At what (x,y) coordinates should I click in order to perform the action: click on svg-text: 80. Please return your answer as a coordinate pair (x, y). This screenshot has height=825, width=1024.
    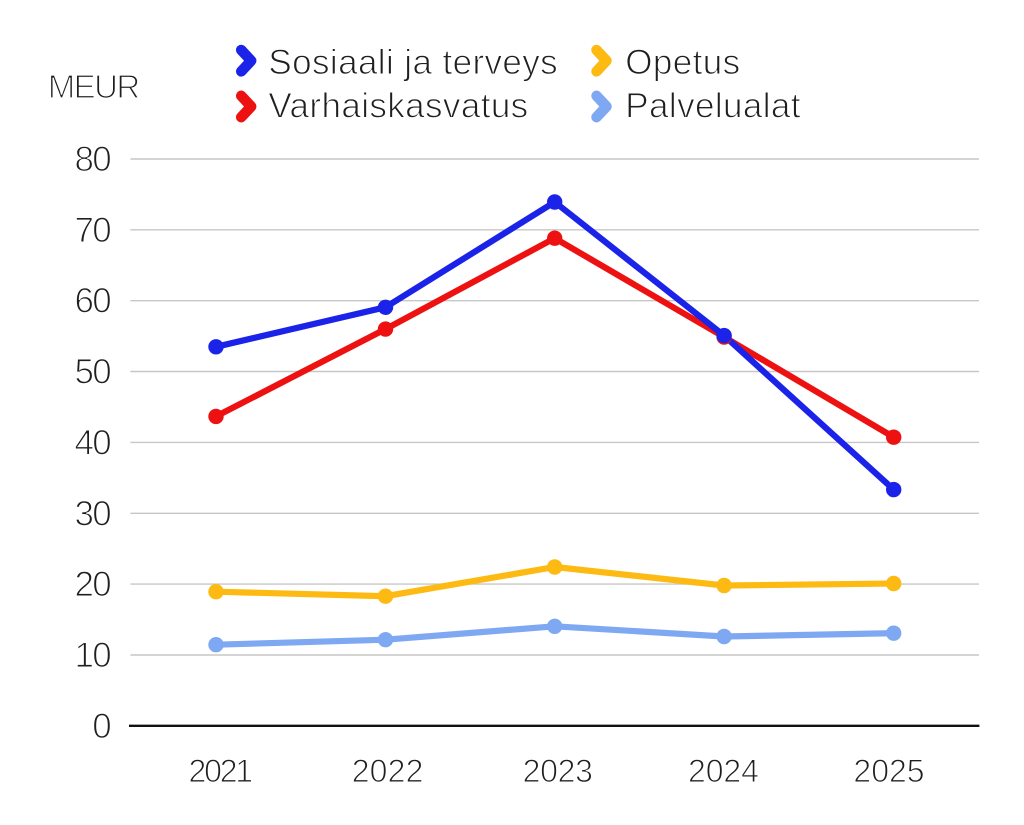
    Looking at the image, I should click on (92, 159).